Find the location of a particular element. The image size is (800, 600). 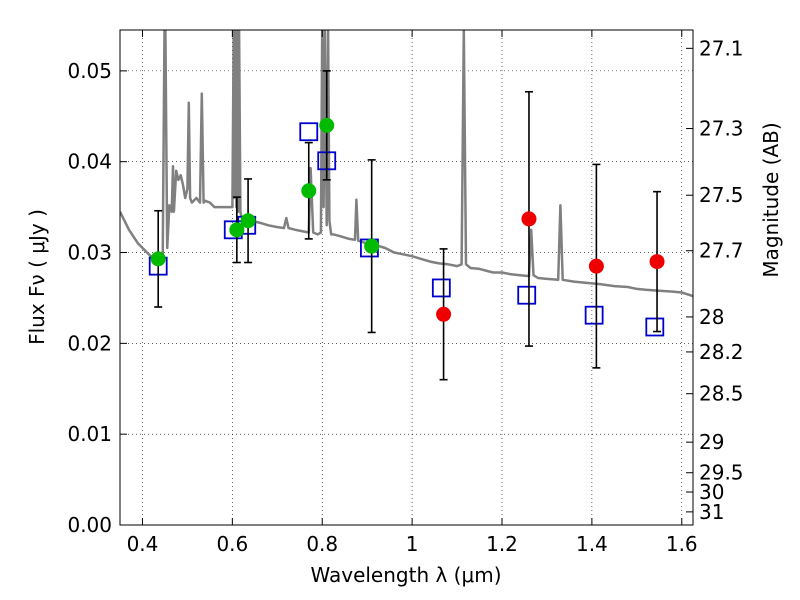

right-tick-label: 28.2 is located at coordinates (721, 352).